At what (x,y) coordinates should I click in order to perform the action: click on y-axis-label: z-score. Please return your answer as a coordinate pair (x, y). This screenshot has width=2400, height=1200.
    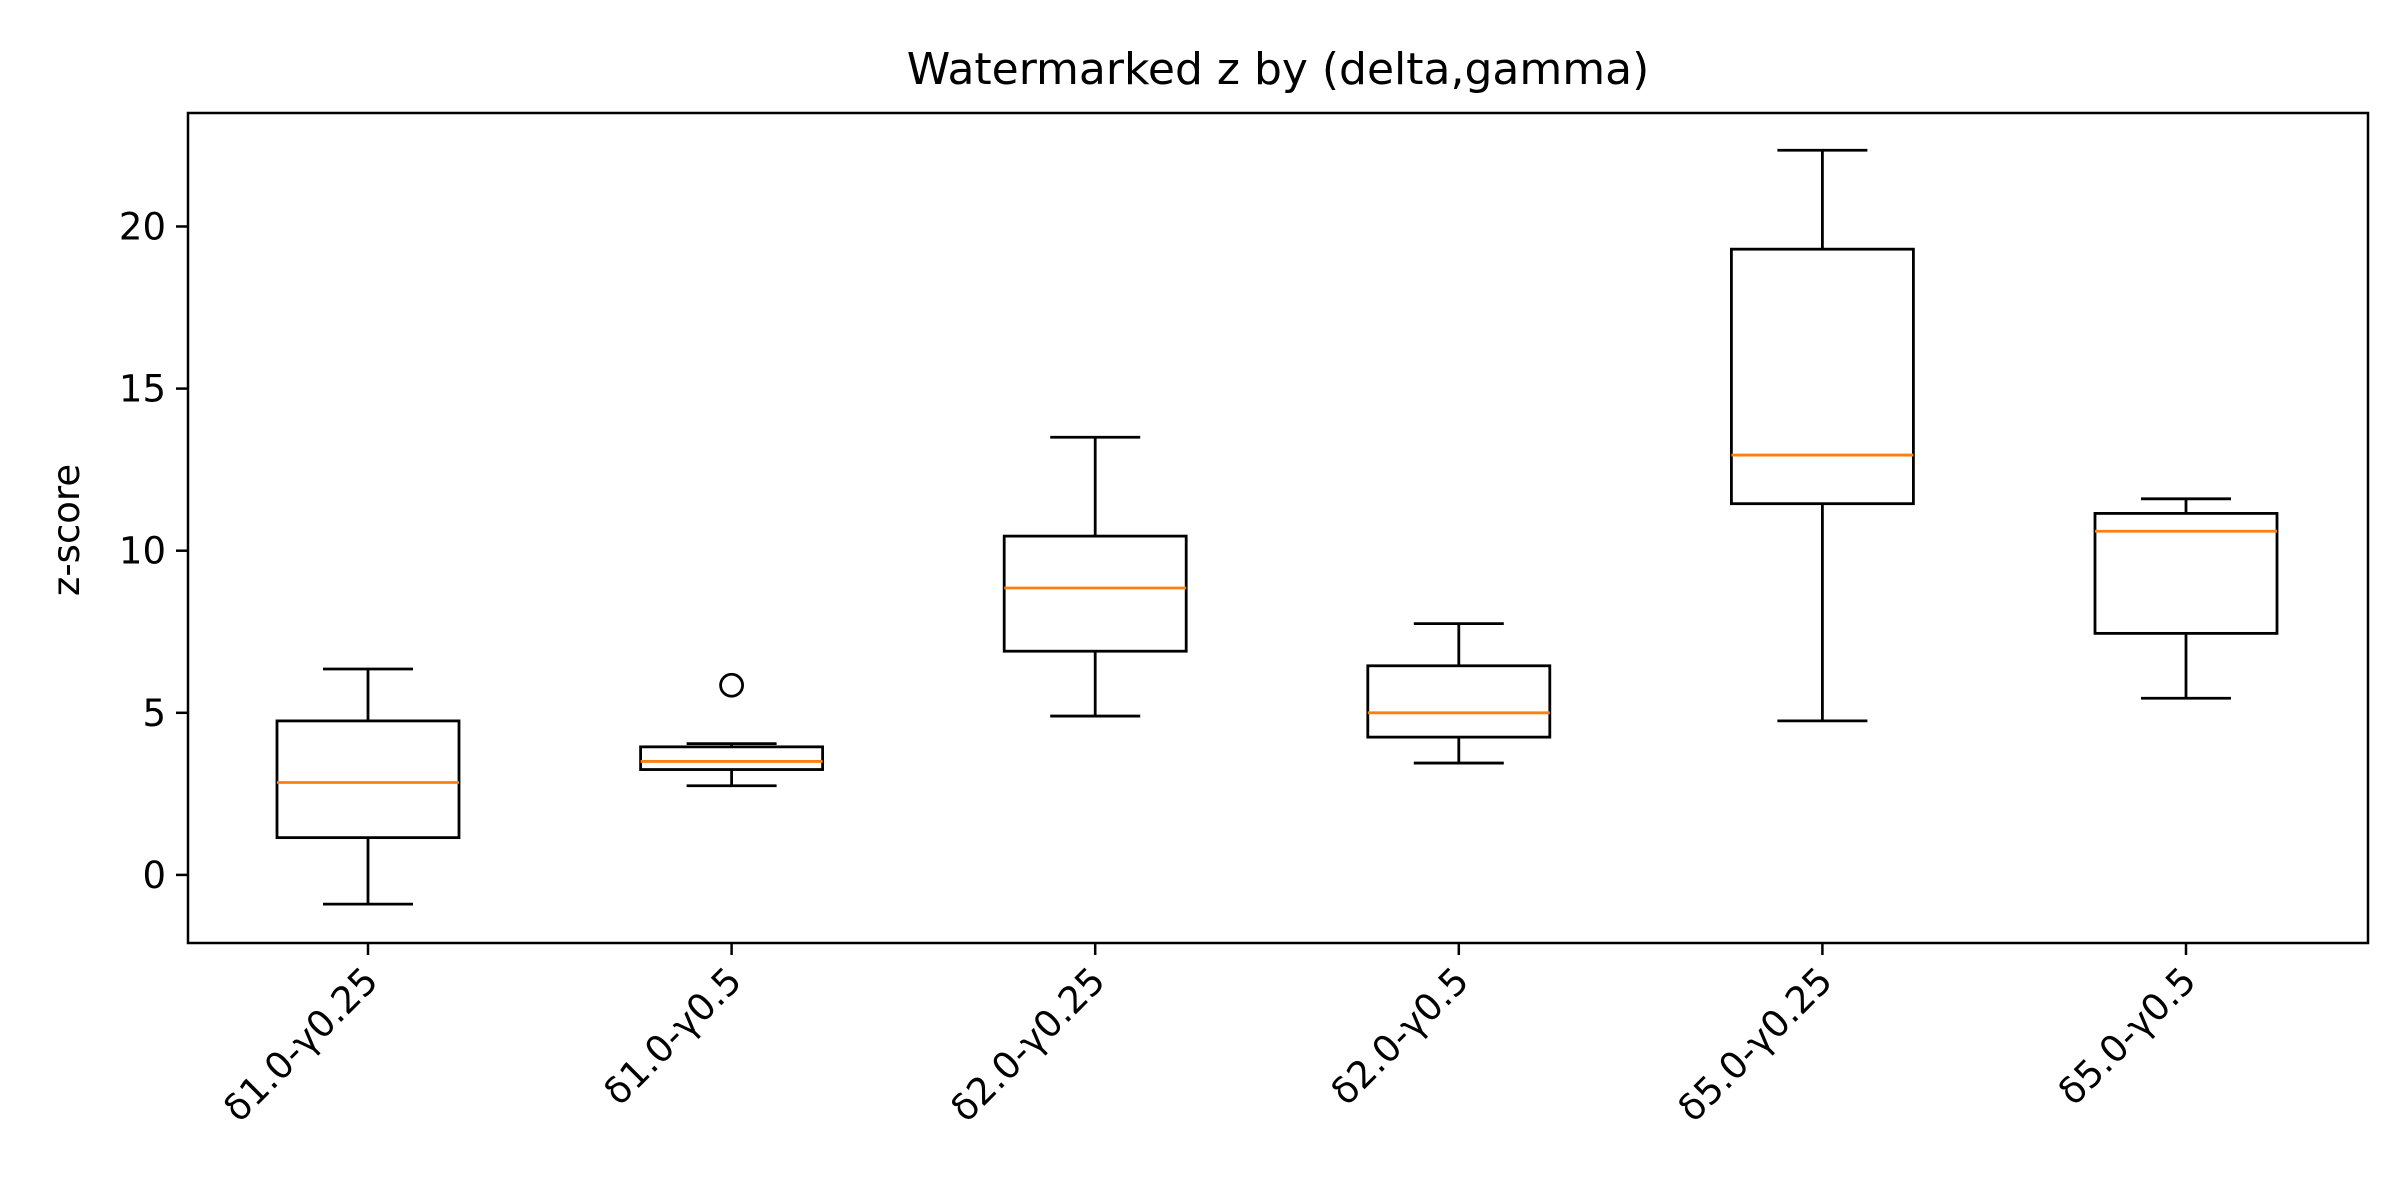
    Looking at the image, I should click on (66, 530).